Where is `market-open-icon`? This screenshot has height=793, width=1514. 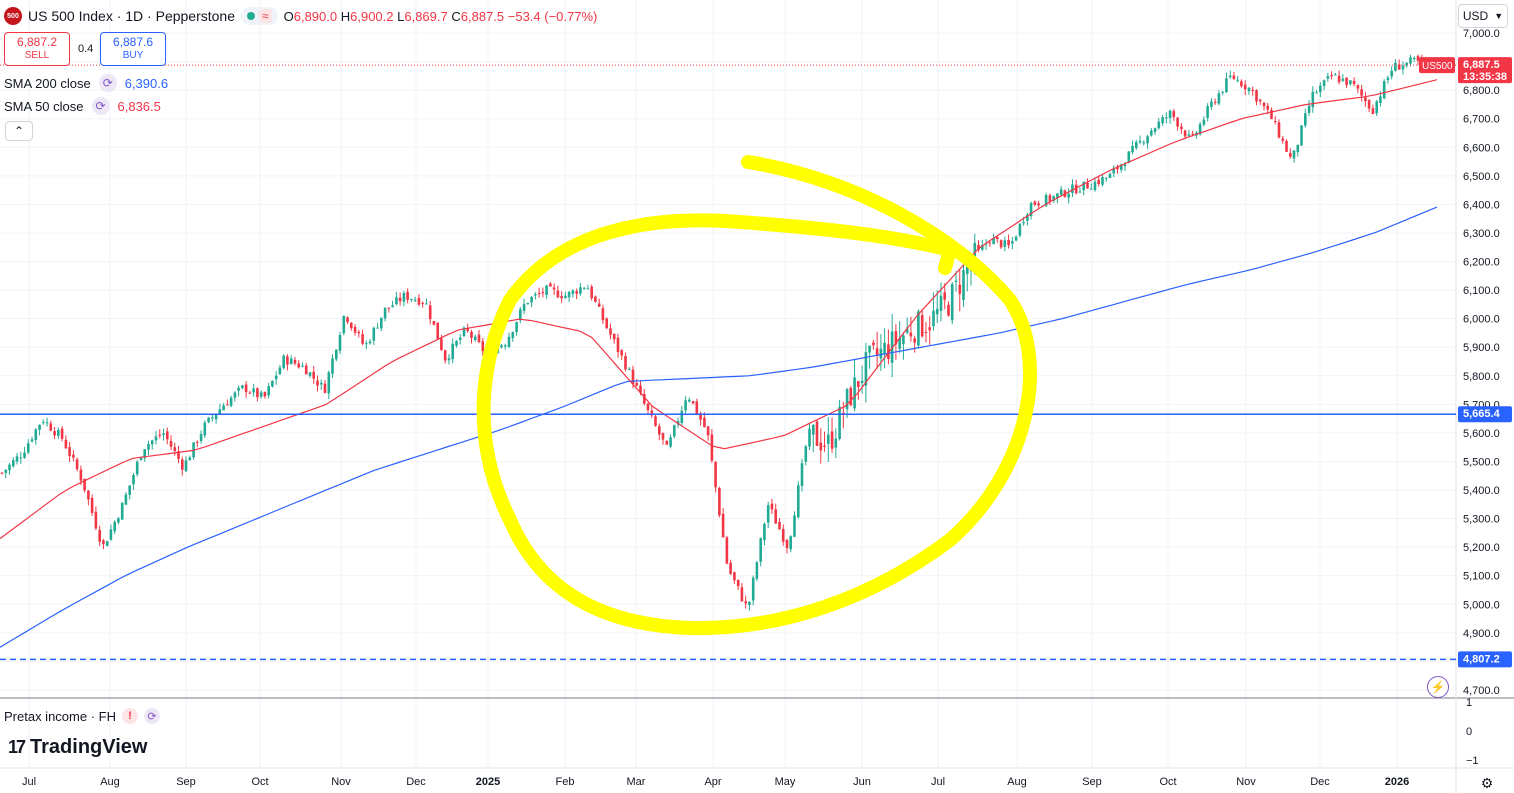 market-open-icon is located at coordinates (251, 16).